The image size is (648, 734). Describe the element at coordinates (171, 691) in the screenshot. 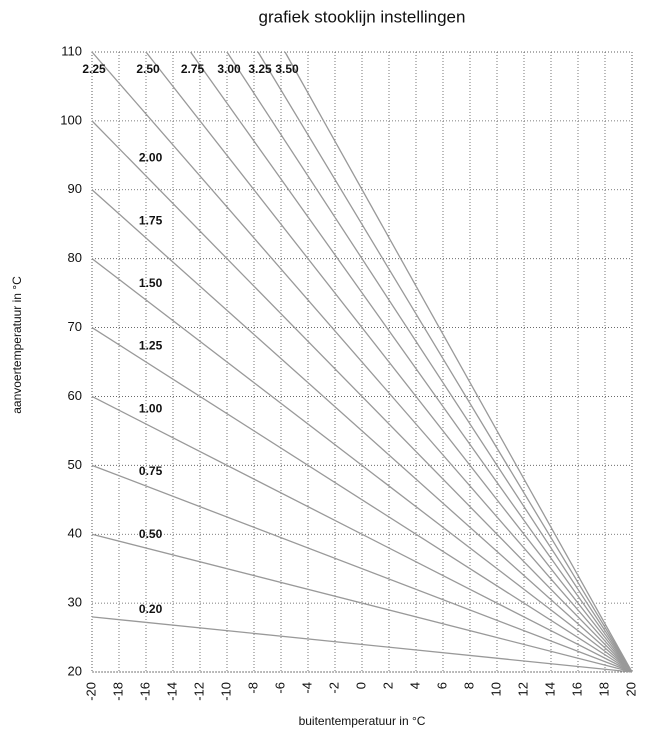

I see `x-tick-label: -14` at that location.